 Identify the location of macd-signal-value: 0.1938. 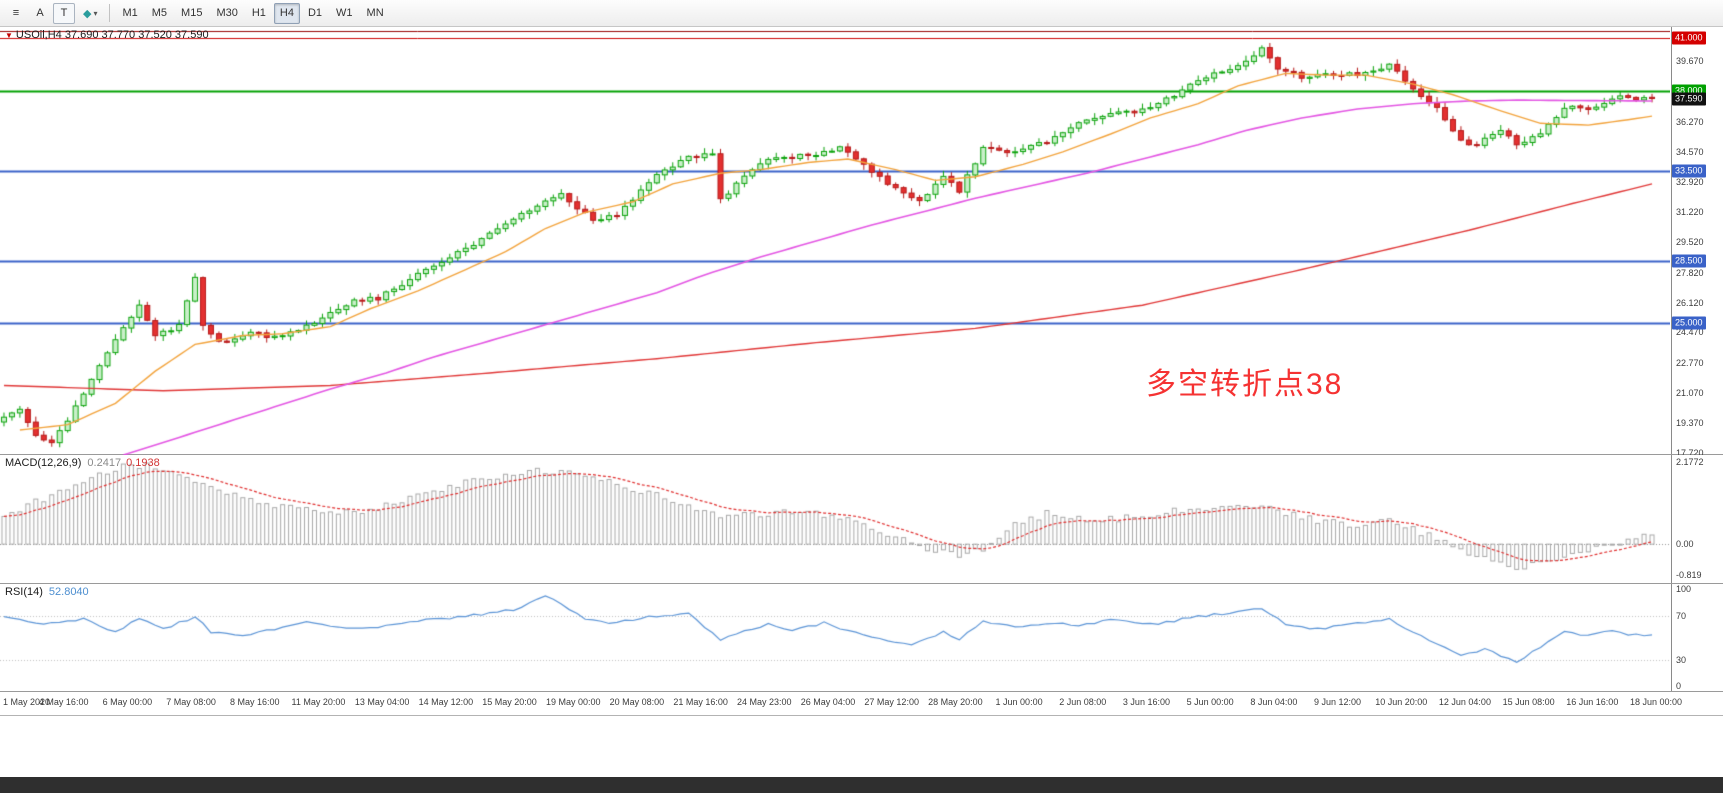
(143, 463).